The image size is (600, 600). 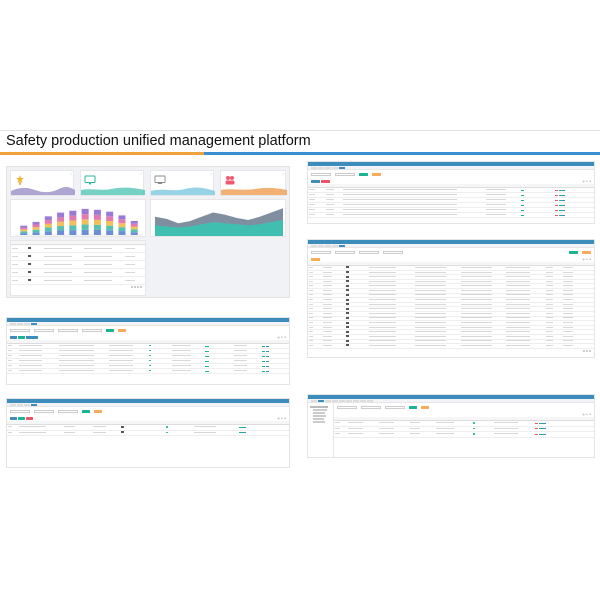 I want to click on pagination, so click(x=136, y=287).